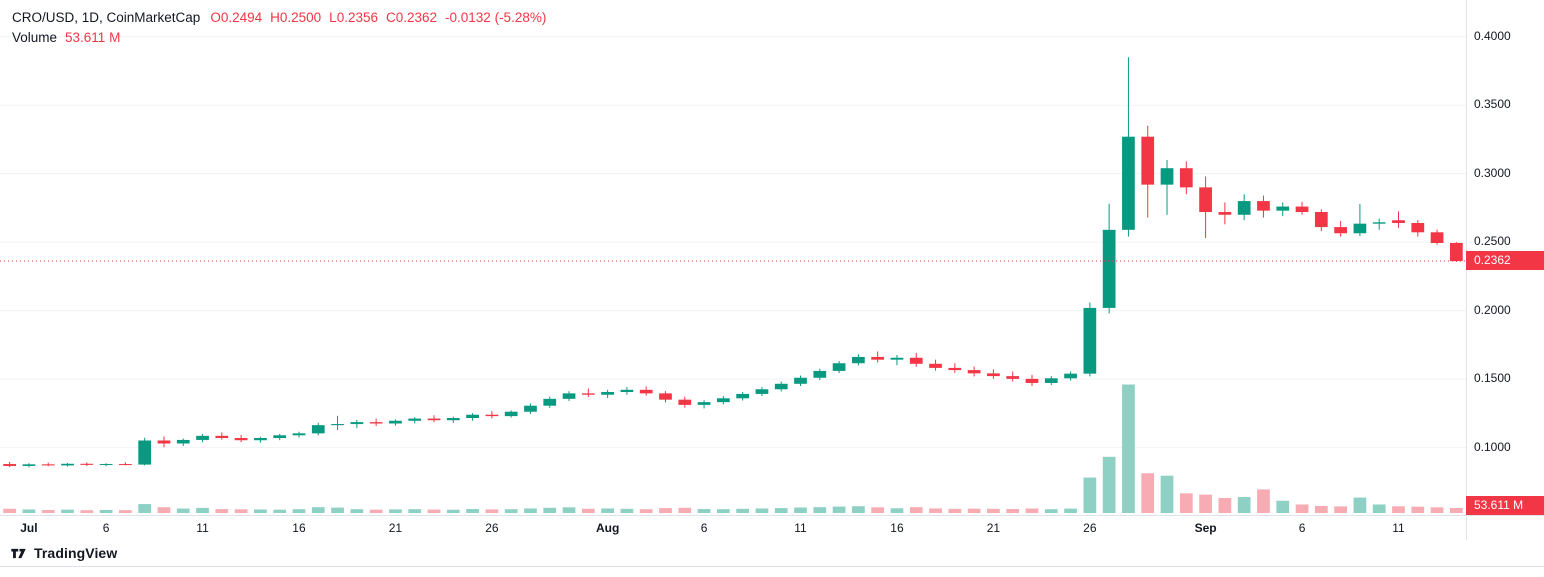 The width and height of the screenshot is (1544, 577). I want to click on time-axis: Jul 6 11 16 21 26 Aug 6 11 16 21 26 Sep 6 11, so click(733, 527).